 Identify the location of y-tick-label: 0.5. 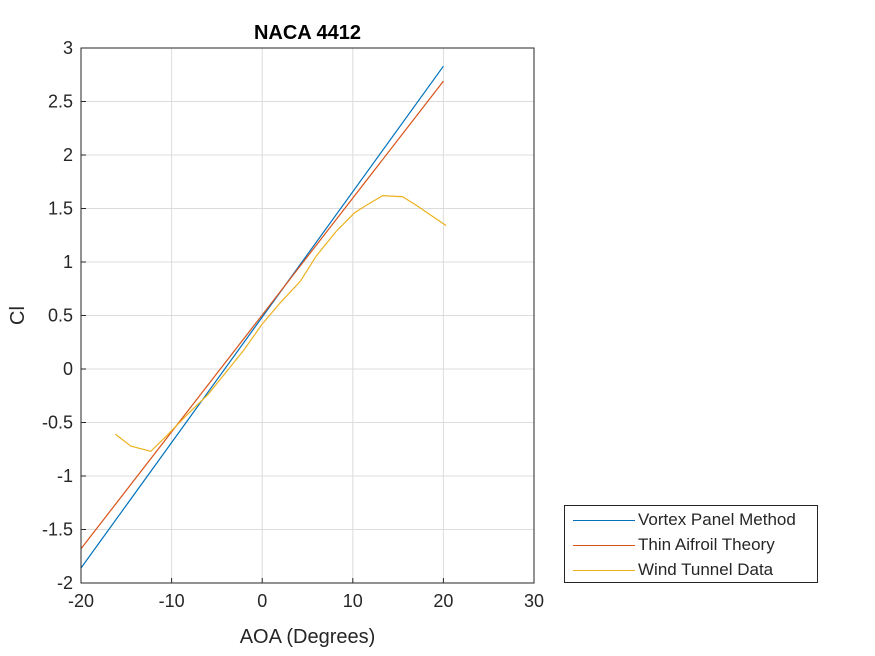
(60, 316).